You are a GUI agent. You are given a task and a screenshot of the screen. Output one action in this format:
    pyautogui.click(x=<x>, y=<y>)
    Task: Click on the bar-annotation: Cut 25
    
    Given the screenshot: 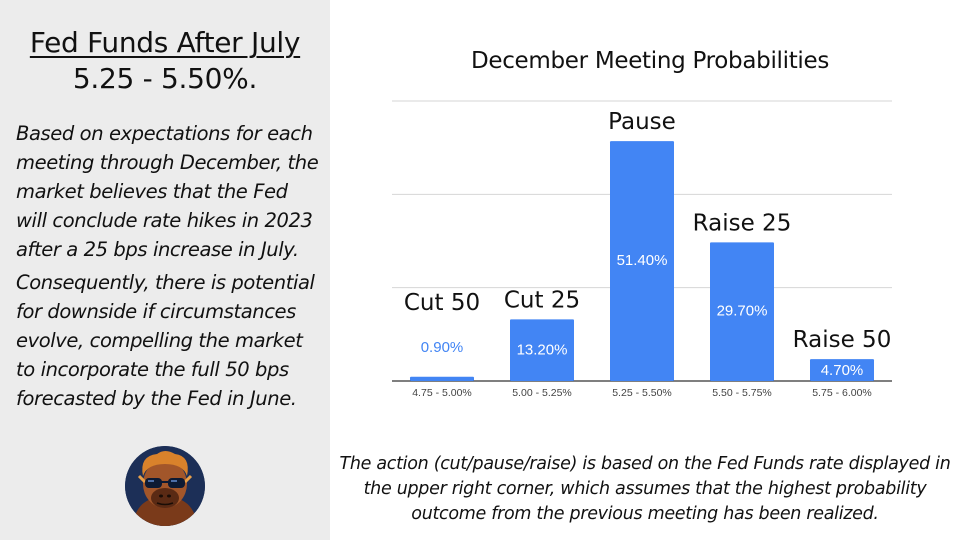 What is the action you would take?
    pyautogui.click(x=542, y=300)
    